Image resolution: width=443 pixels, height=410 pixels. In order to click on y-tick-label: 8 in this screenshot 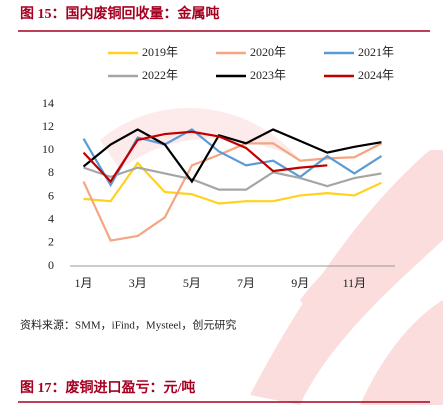, I will do `click(51, 172)`.